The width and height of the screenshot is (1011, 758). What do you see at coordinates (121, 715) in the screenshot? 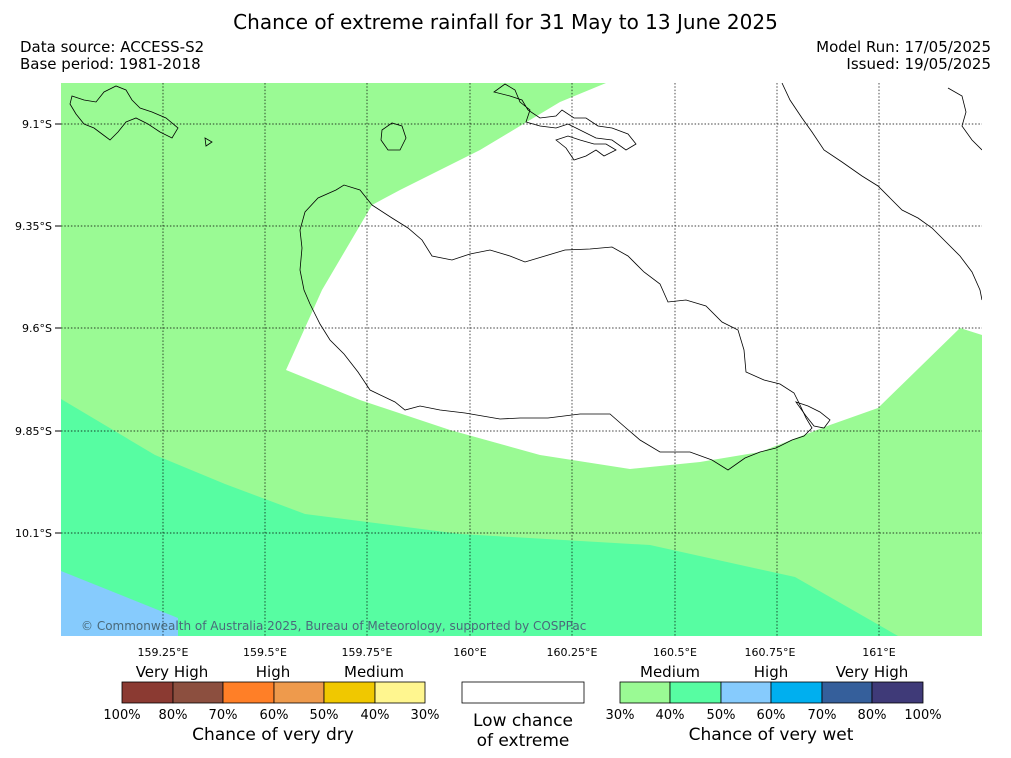
I see `legend-dry-tick: 100%` at bounding box center [121, 715].